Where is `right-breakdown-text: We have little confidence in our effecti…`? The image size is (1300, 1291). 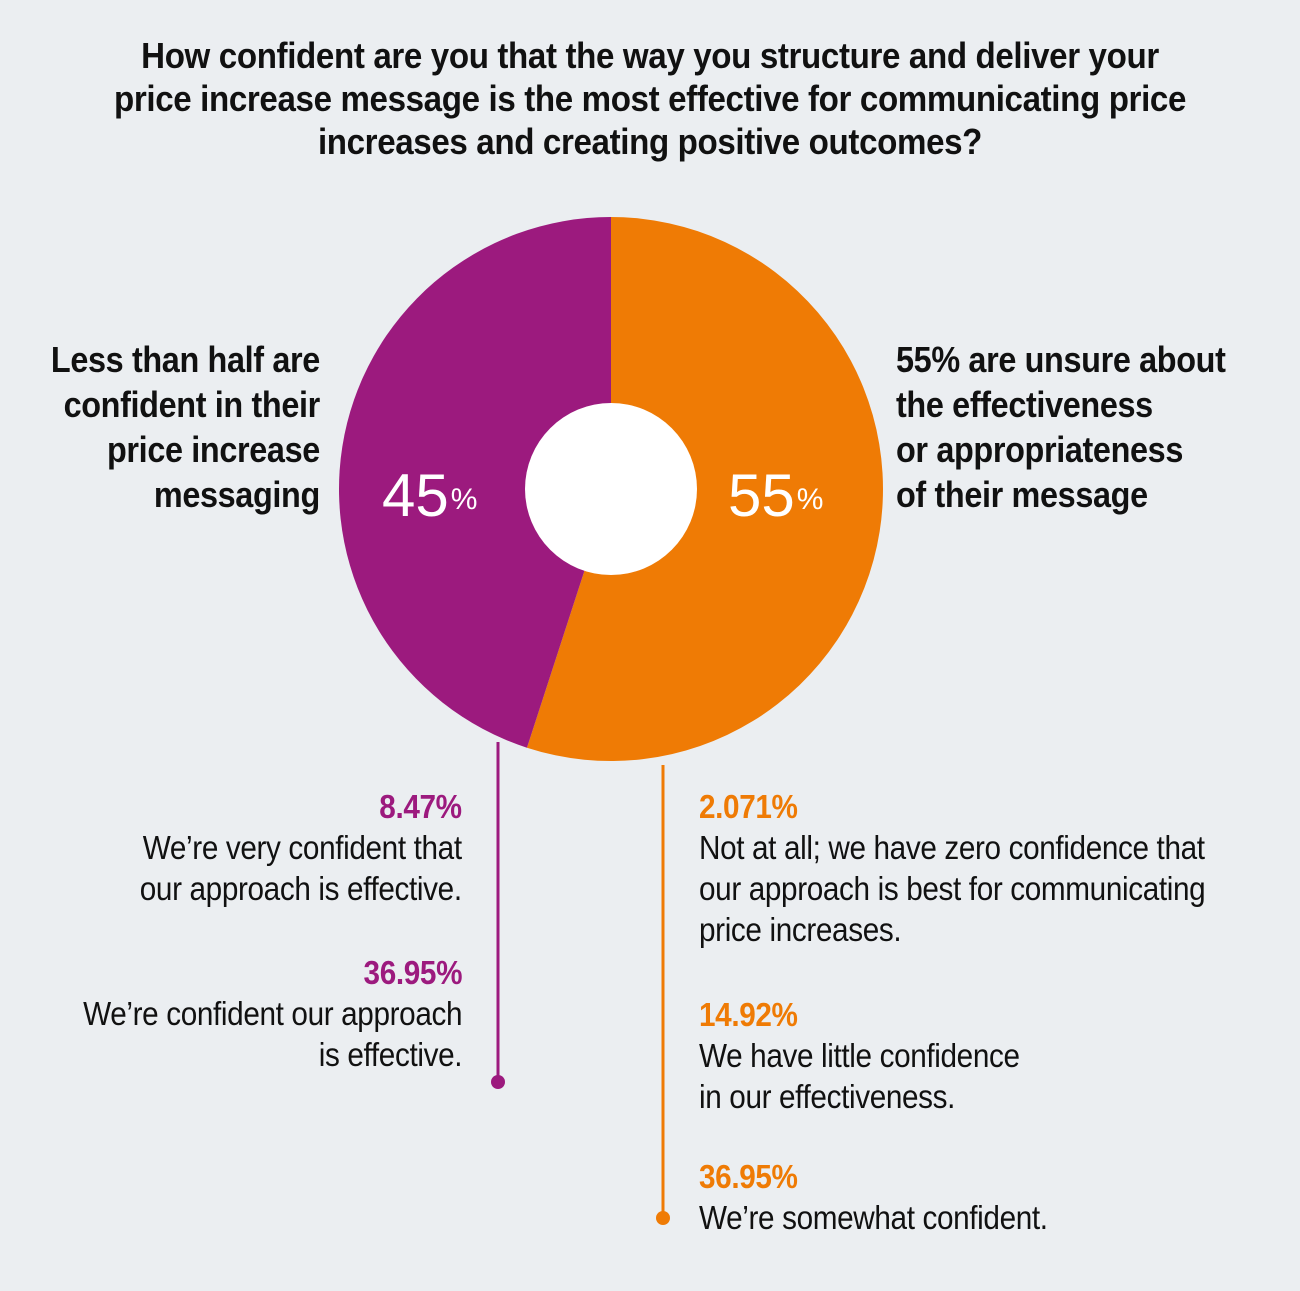 right-breakdown-text: We have little confidence in our effecti… is located at coordinates (859, 1076).